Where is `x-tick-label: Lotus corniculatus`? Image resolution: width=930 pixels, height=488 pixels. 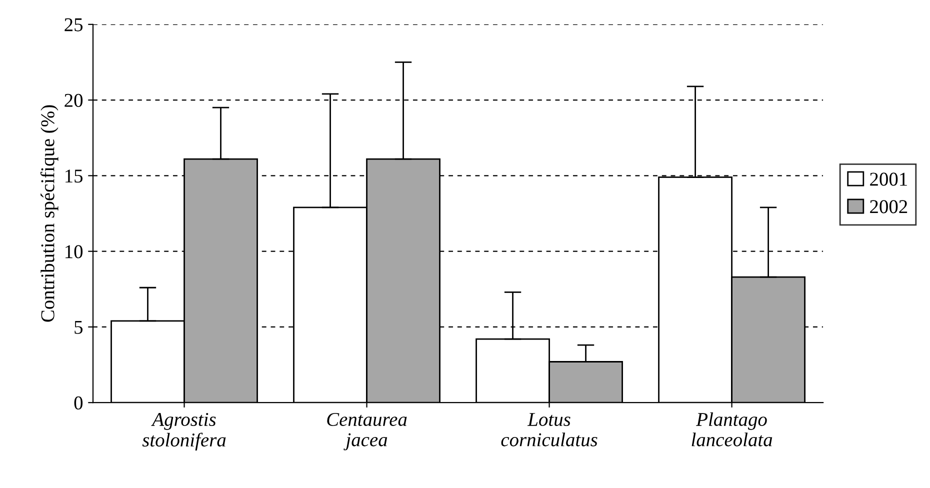
x-tick-label: Lotus corniculatus is located at coordinates (549, 429).